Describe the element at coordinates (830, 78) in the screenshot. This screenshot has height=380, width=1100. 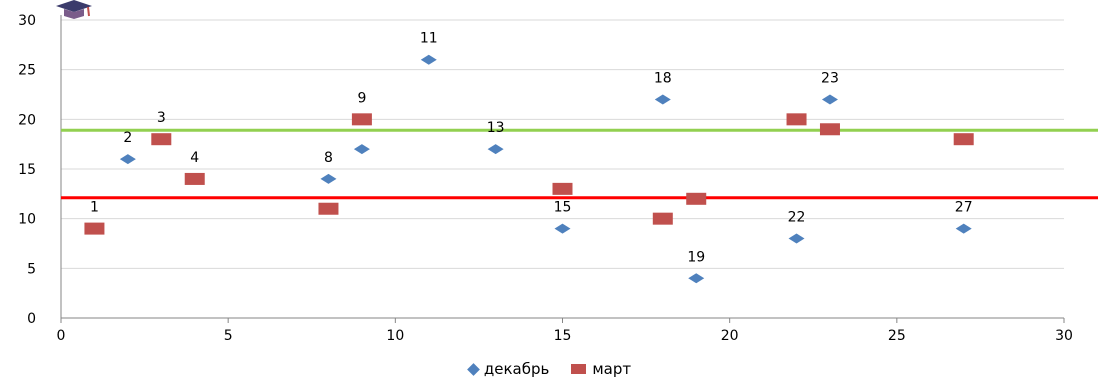
I see `data-label: 23` at that location.